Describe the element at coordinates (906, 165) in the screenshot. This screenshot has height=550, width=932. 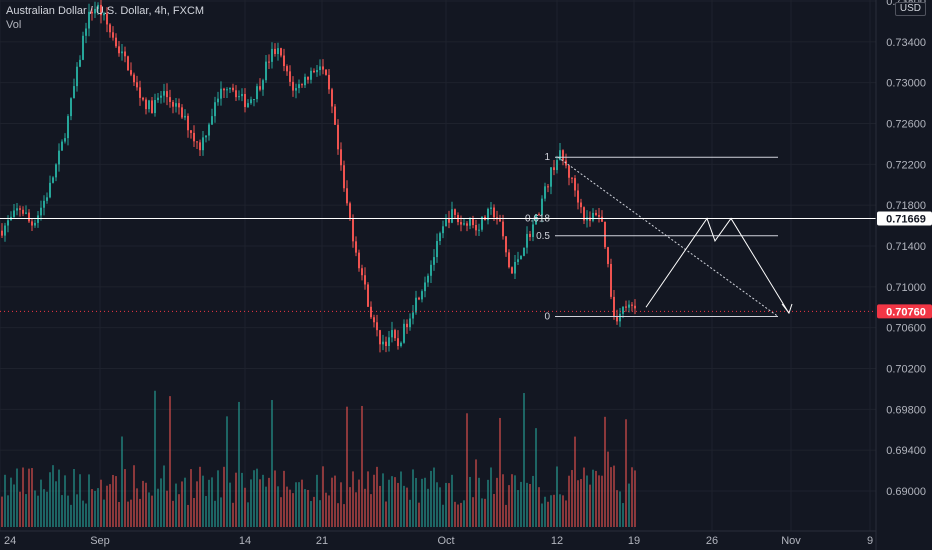
I see `price-tick-label: 0.72200` at that location.